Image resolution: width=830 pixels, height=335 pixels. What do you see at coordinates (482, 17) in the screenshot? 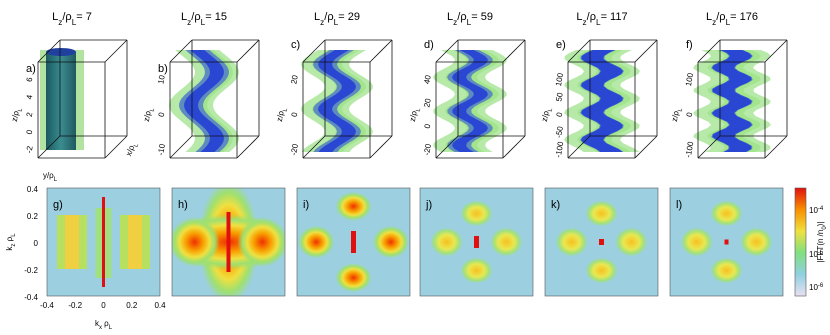
I see `text-part: = 59` at bounding box center [482, 17].